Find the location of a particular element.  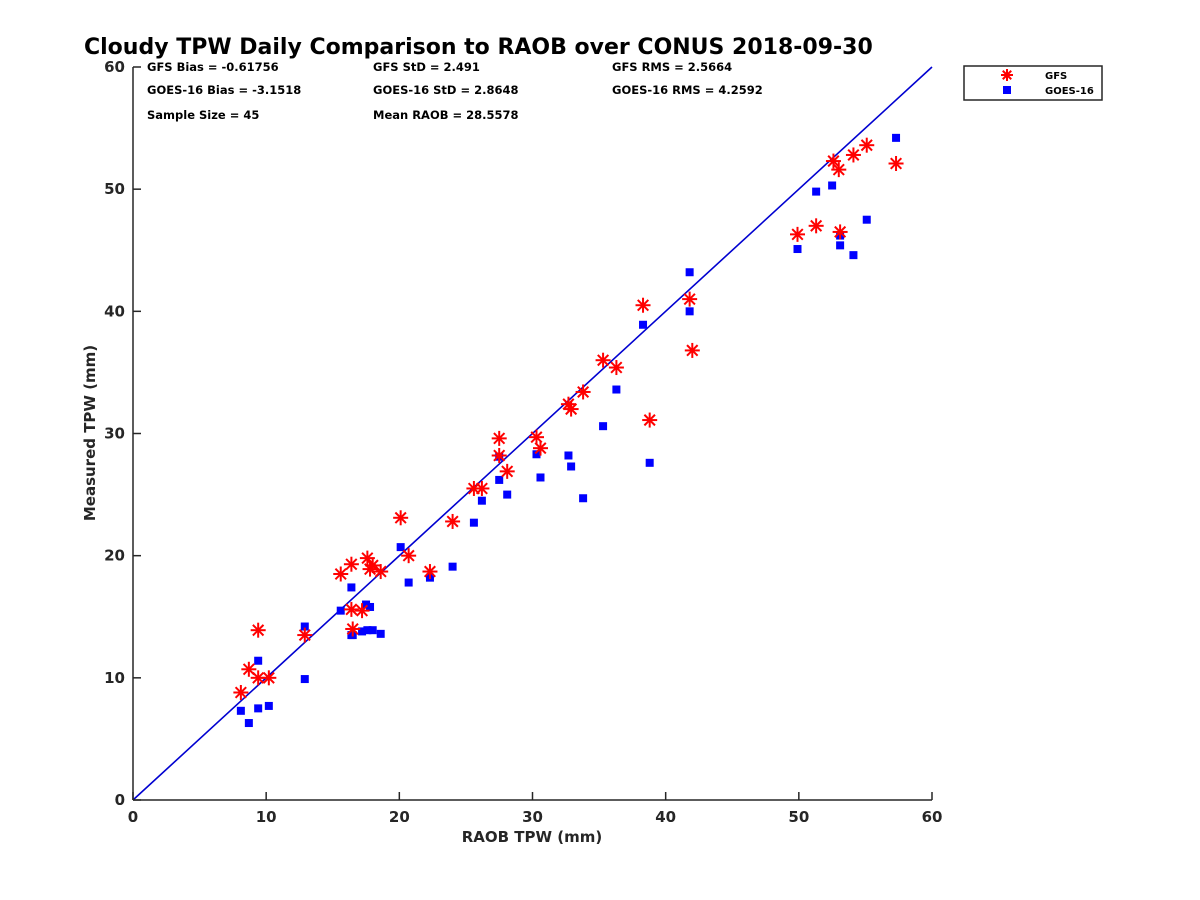

x-tick-label: 50 is located at coordinates (798, 817).